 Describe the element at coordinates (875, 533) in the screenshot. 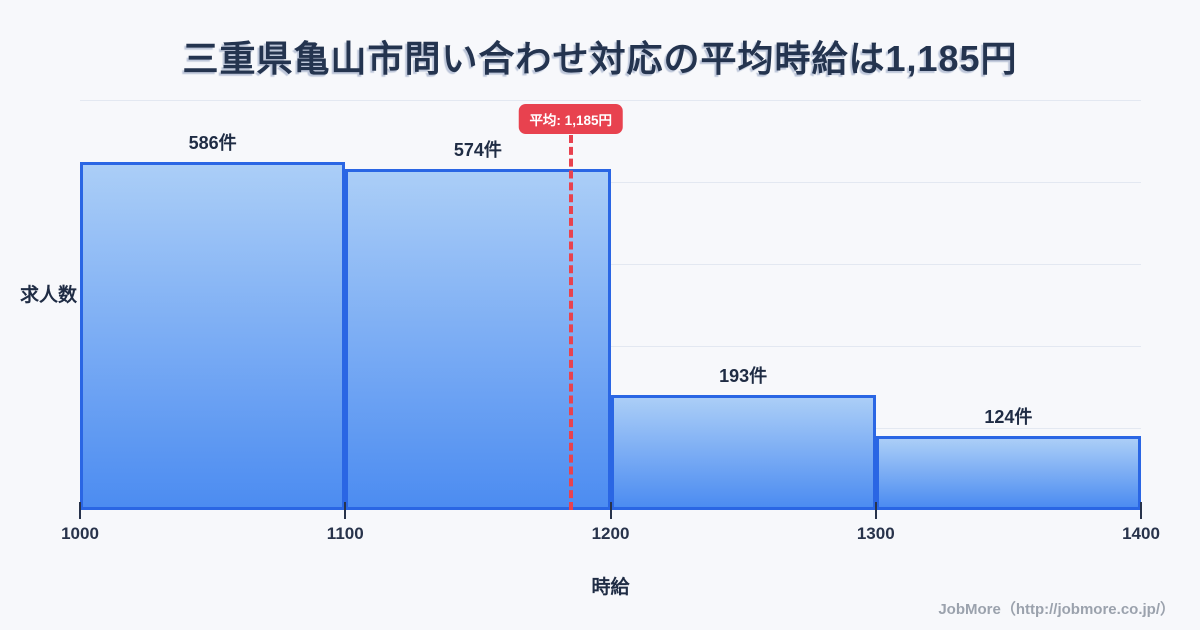

I see `x-tick-label: 1300` at that location.